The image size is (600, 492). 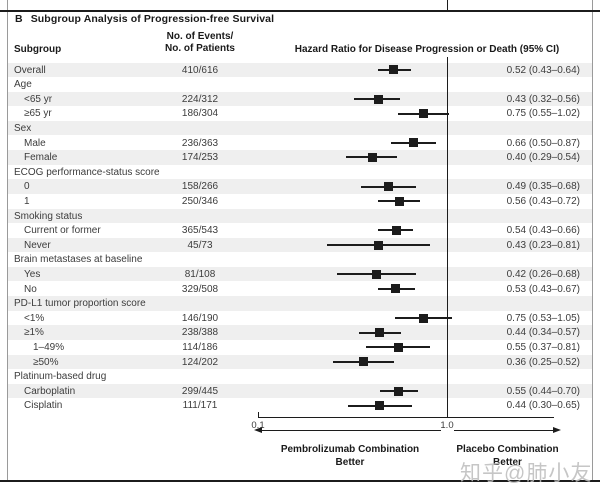 I want to click on column-header-events: No. of Events/ No. of Patients, so click(x=200, y=42).